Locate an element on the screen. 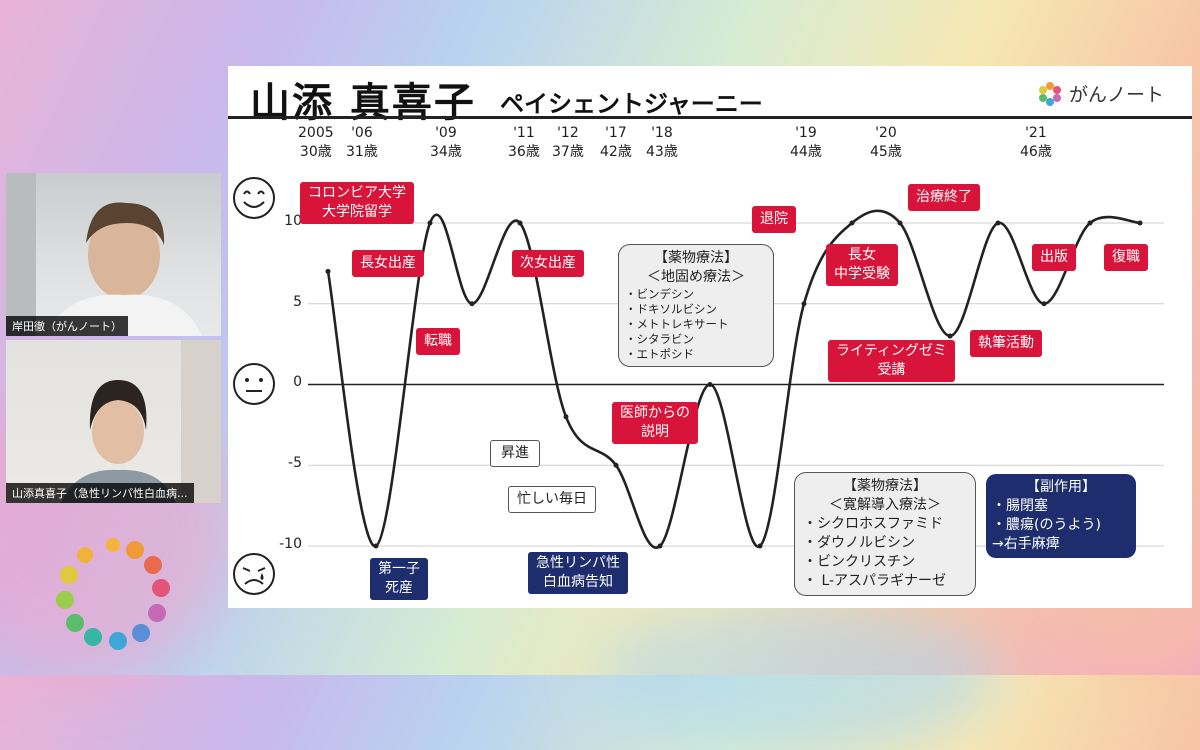  event-exam: 長女 中学受験 is located at coordinates (862, 265).